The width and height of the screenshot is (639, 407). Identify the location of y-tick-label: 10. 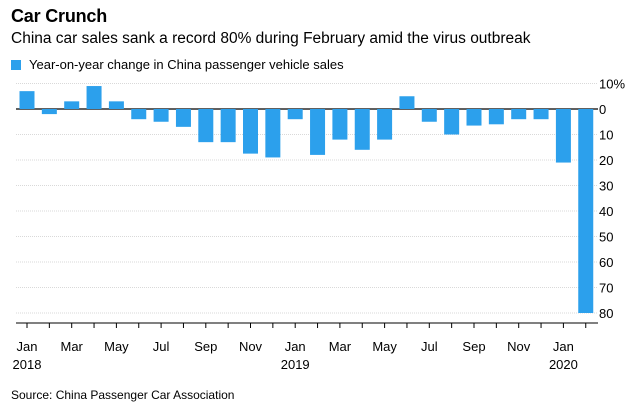
(606, 135).